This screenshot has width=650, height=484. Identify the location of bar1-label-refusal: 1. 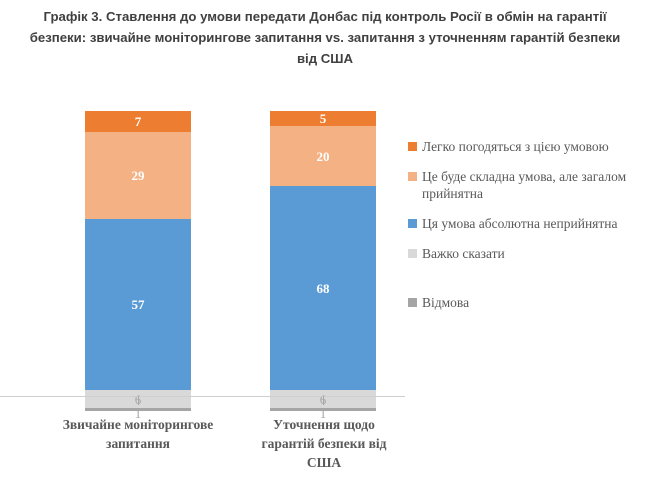
(138, 413).